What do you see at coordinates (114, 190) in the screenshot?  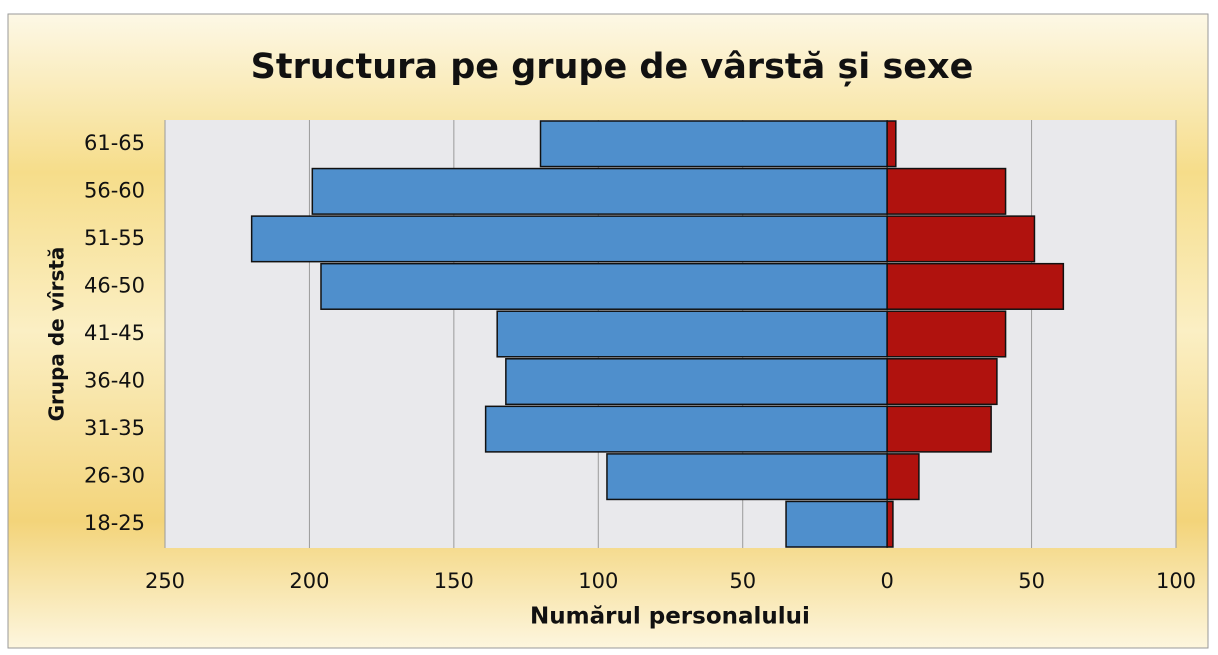 I see `y-tick-label: 56-60` at bounding box center [114, 190].